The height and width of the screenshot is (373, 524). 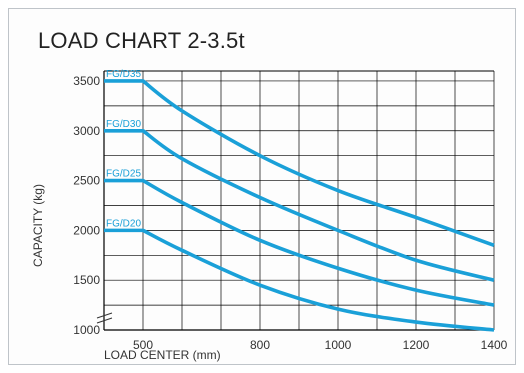 I want to click on x-tick-label: 1200, so click(x=416, y=345).